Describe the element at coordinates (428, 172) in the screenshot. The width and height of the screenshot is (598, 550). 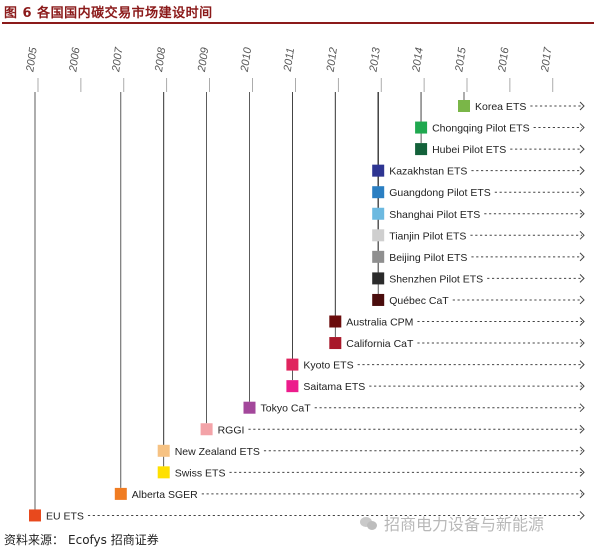
I see `event-label-kazakhstan-ets: Kazakhstan ETS` at that location.